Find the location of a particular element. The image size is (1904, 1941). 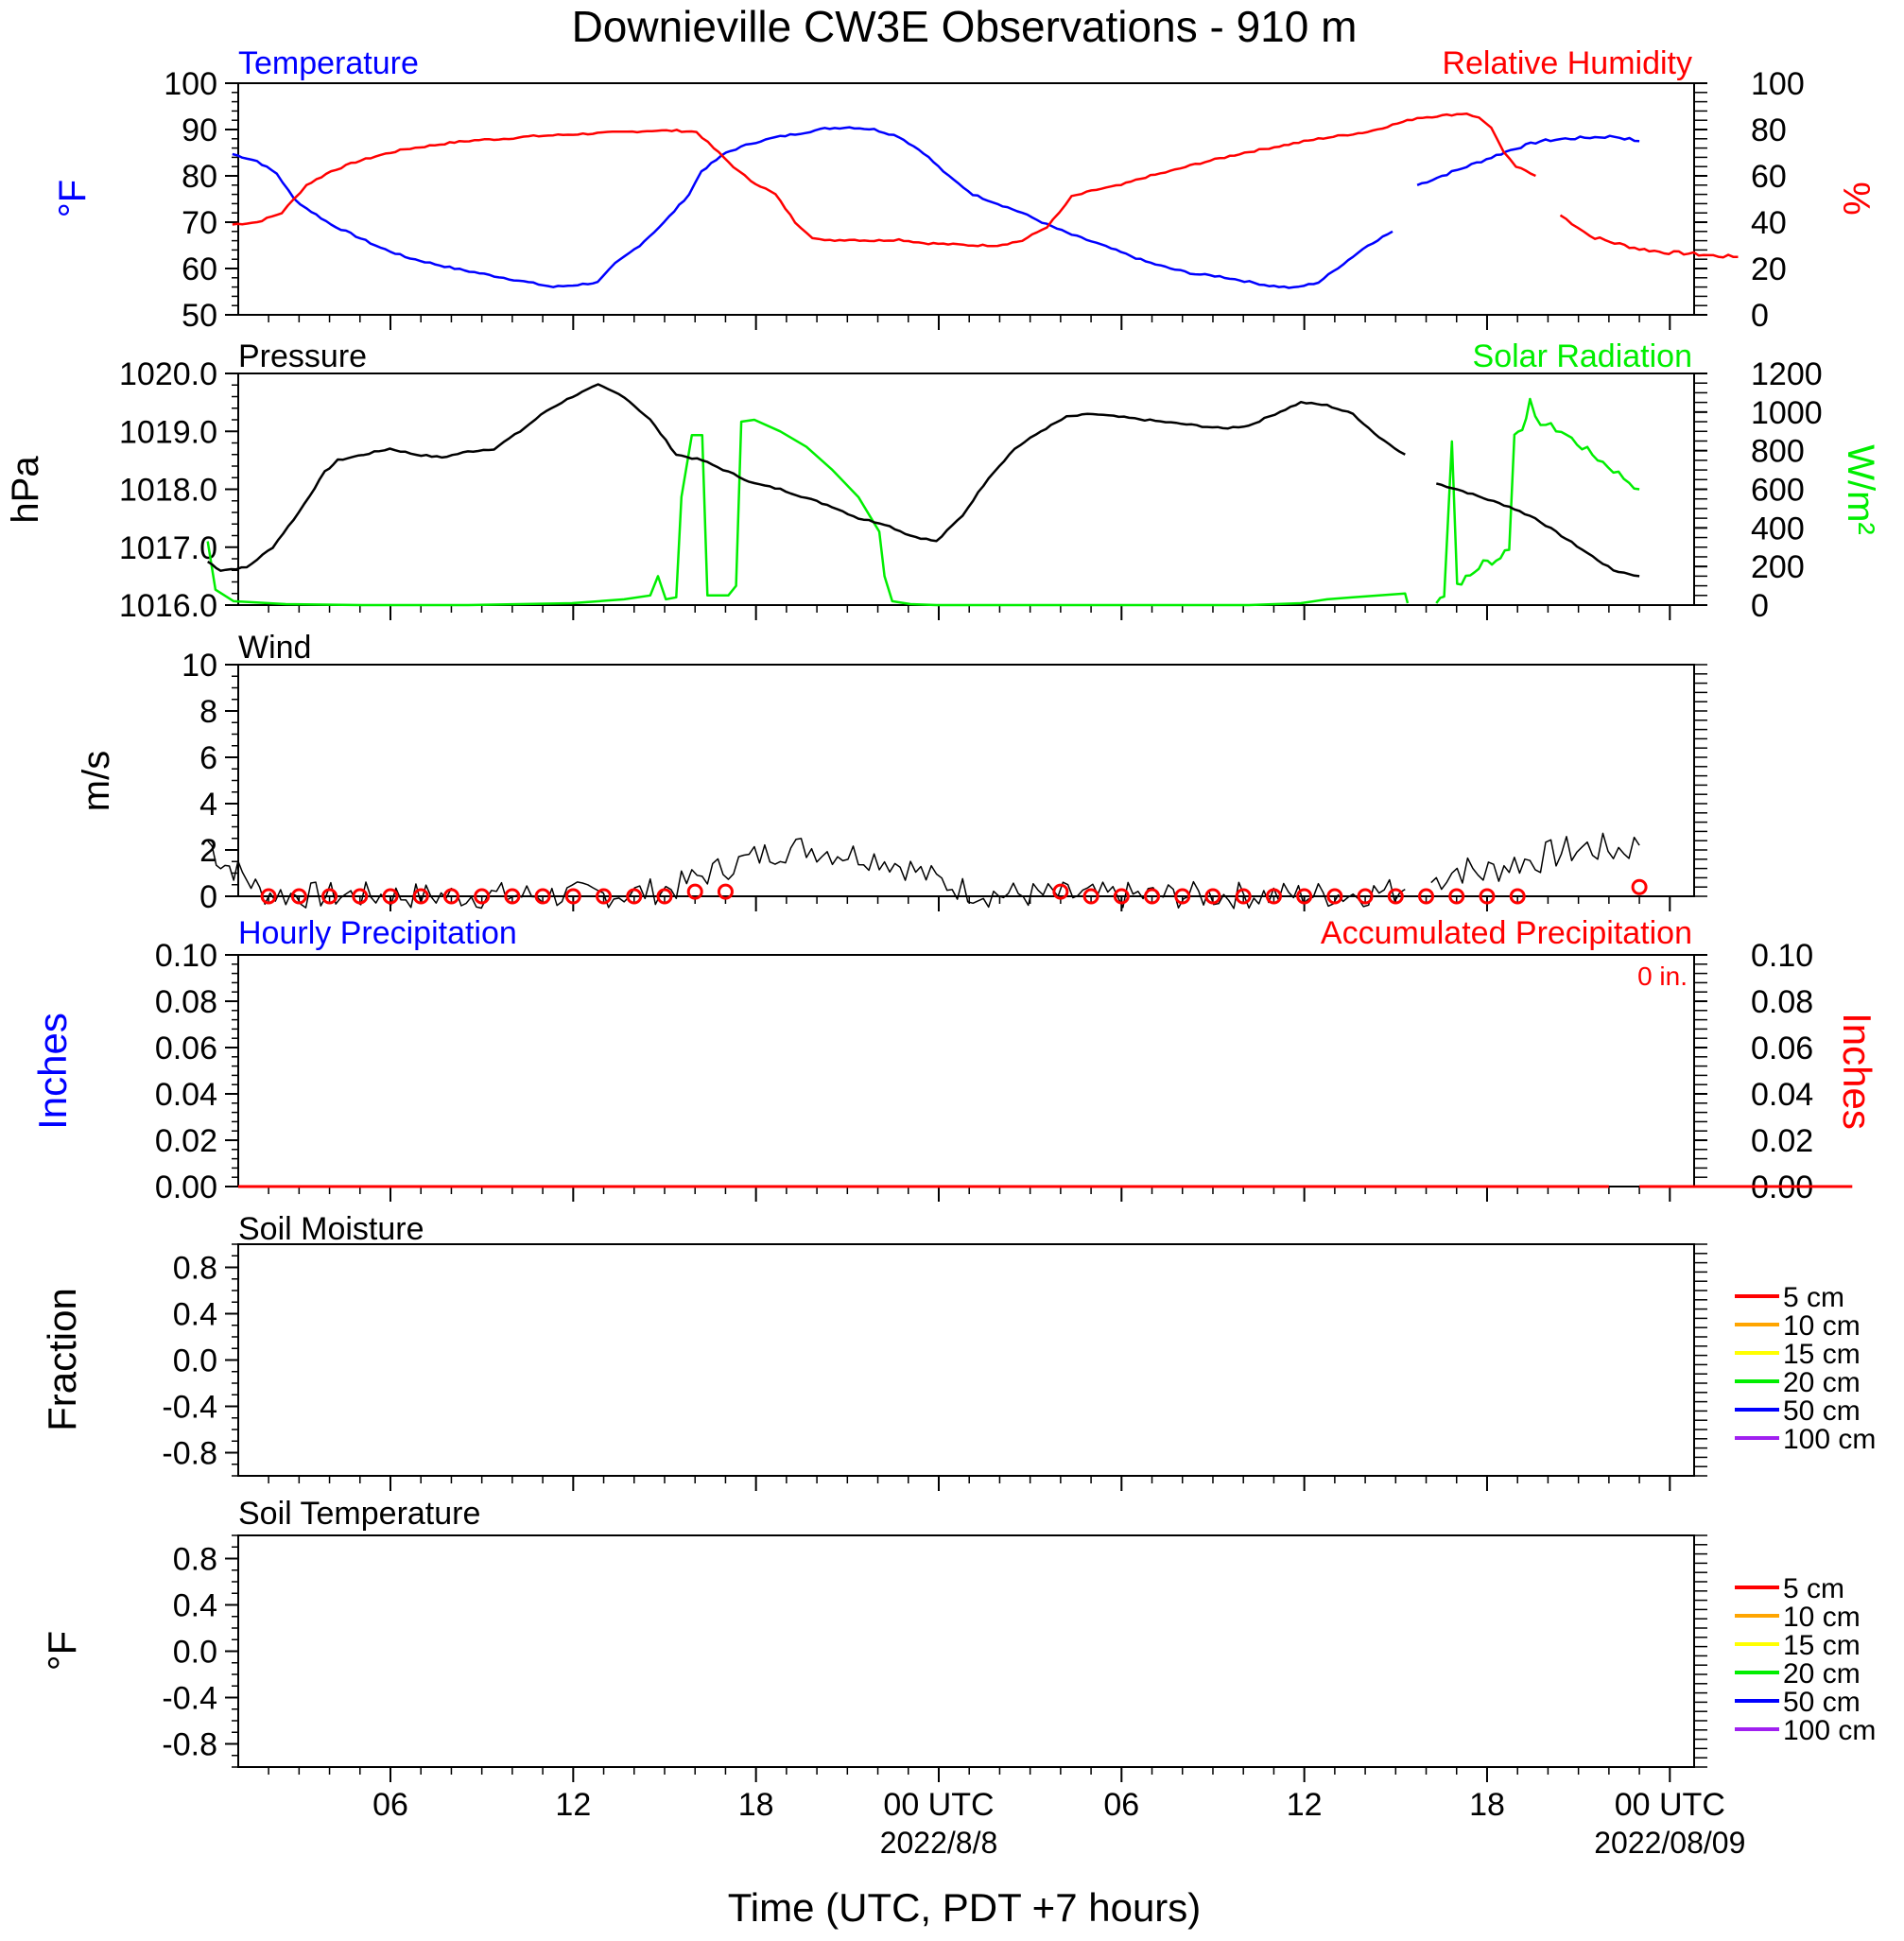

humidity-line-after-gap is located at coordinates (1649, 237).